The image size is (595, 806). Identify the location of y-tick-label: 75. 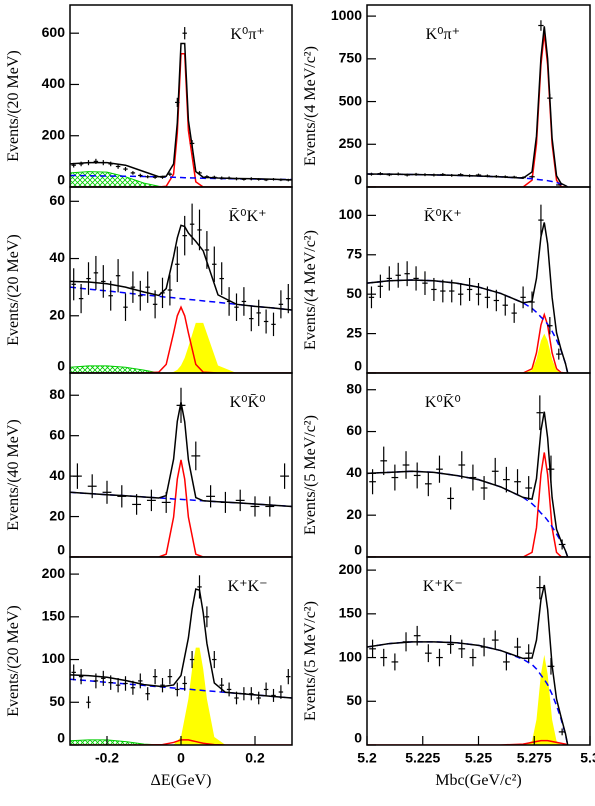
(354, 253).